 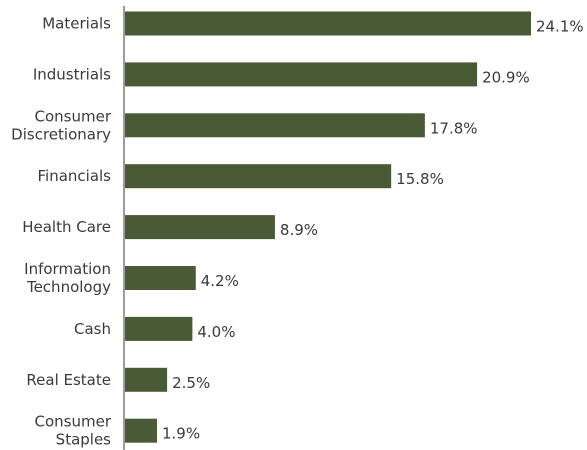 What do you see at coordinates (92, 329) in the screenshot?
I see `category-label-6: Cash` at bounding box center [92, 329].